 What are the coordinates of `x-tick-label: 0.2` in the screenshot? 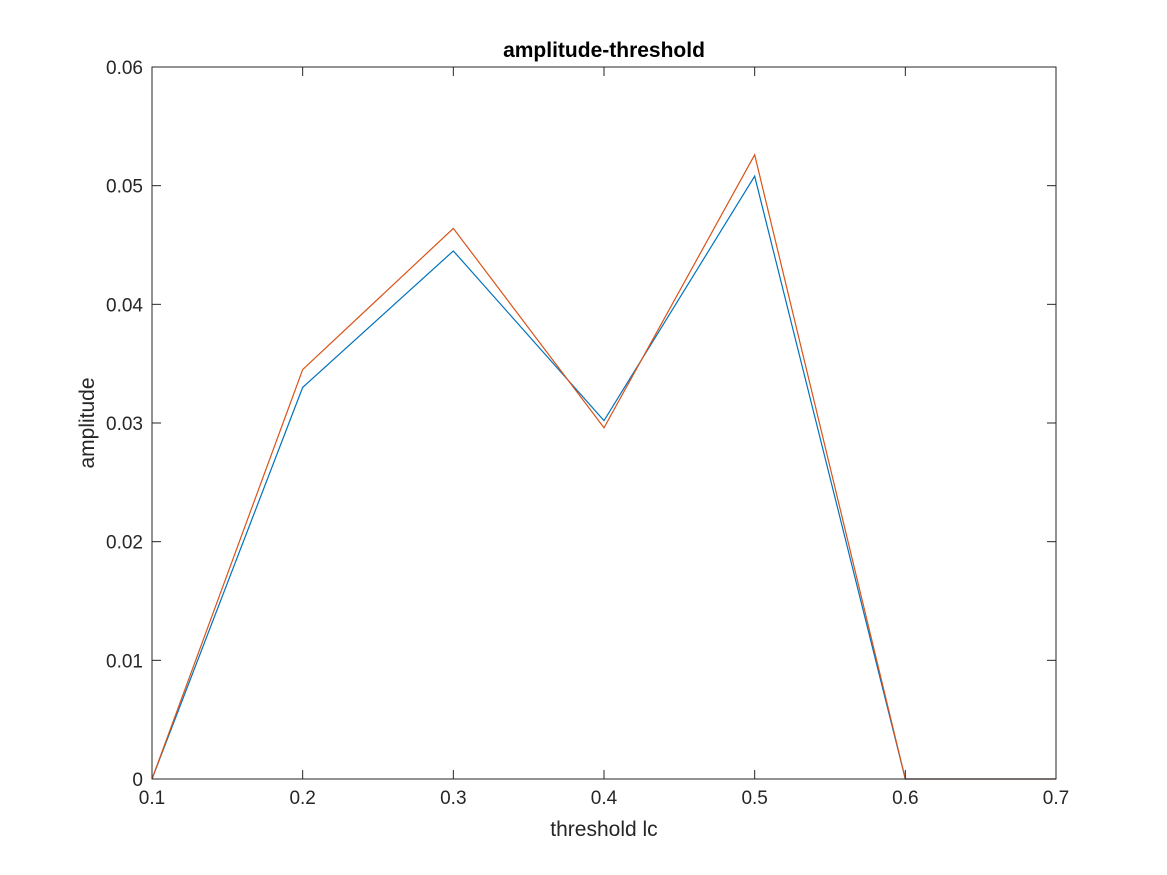 It's located at (302, 798).